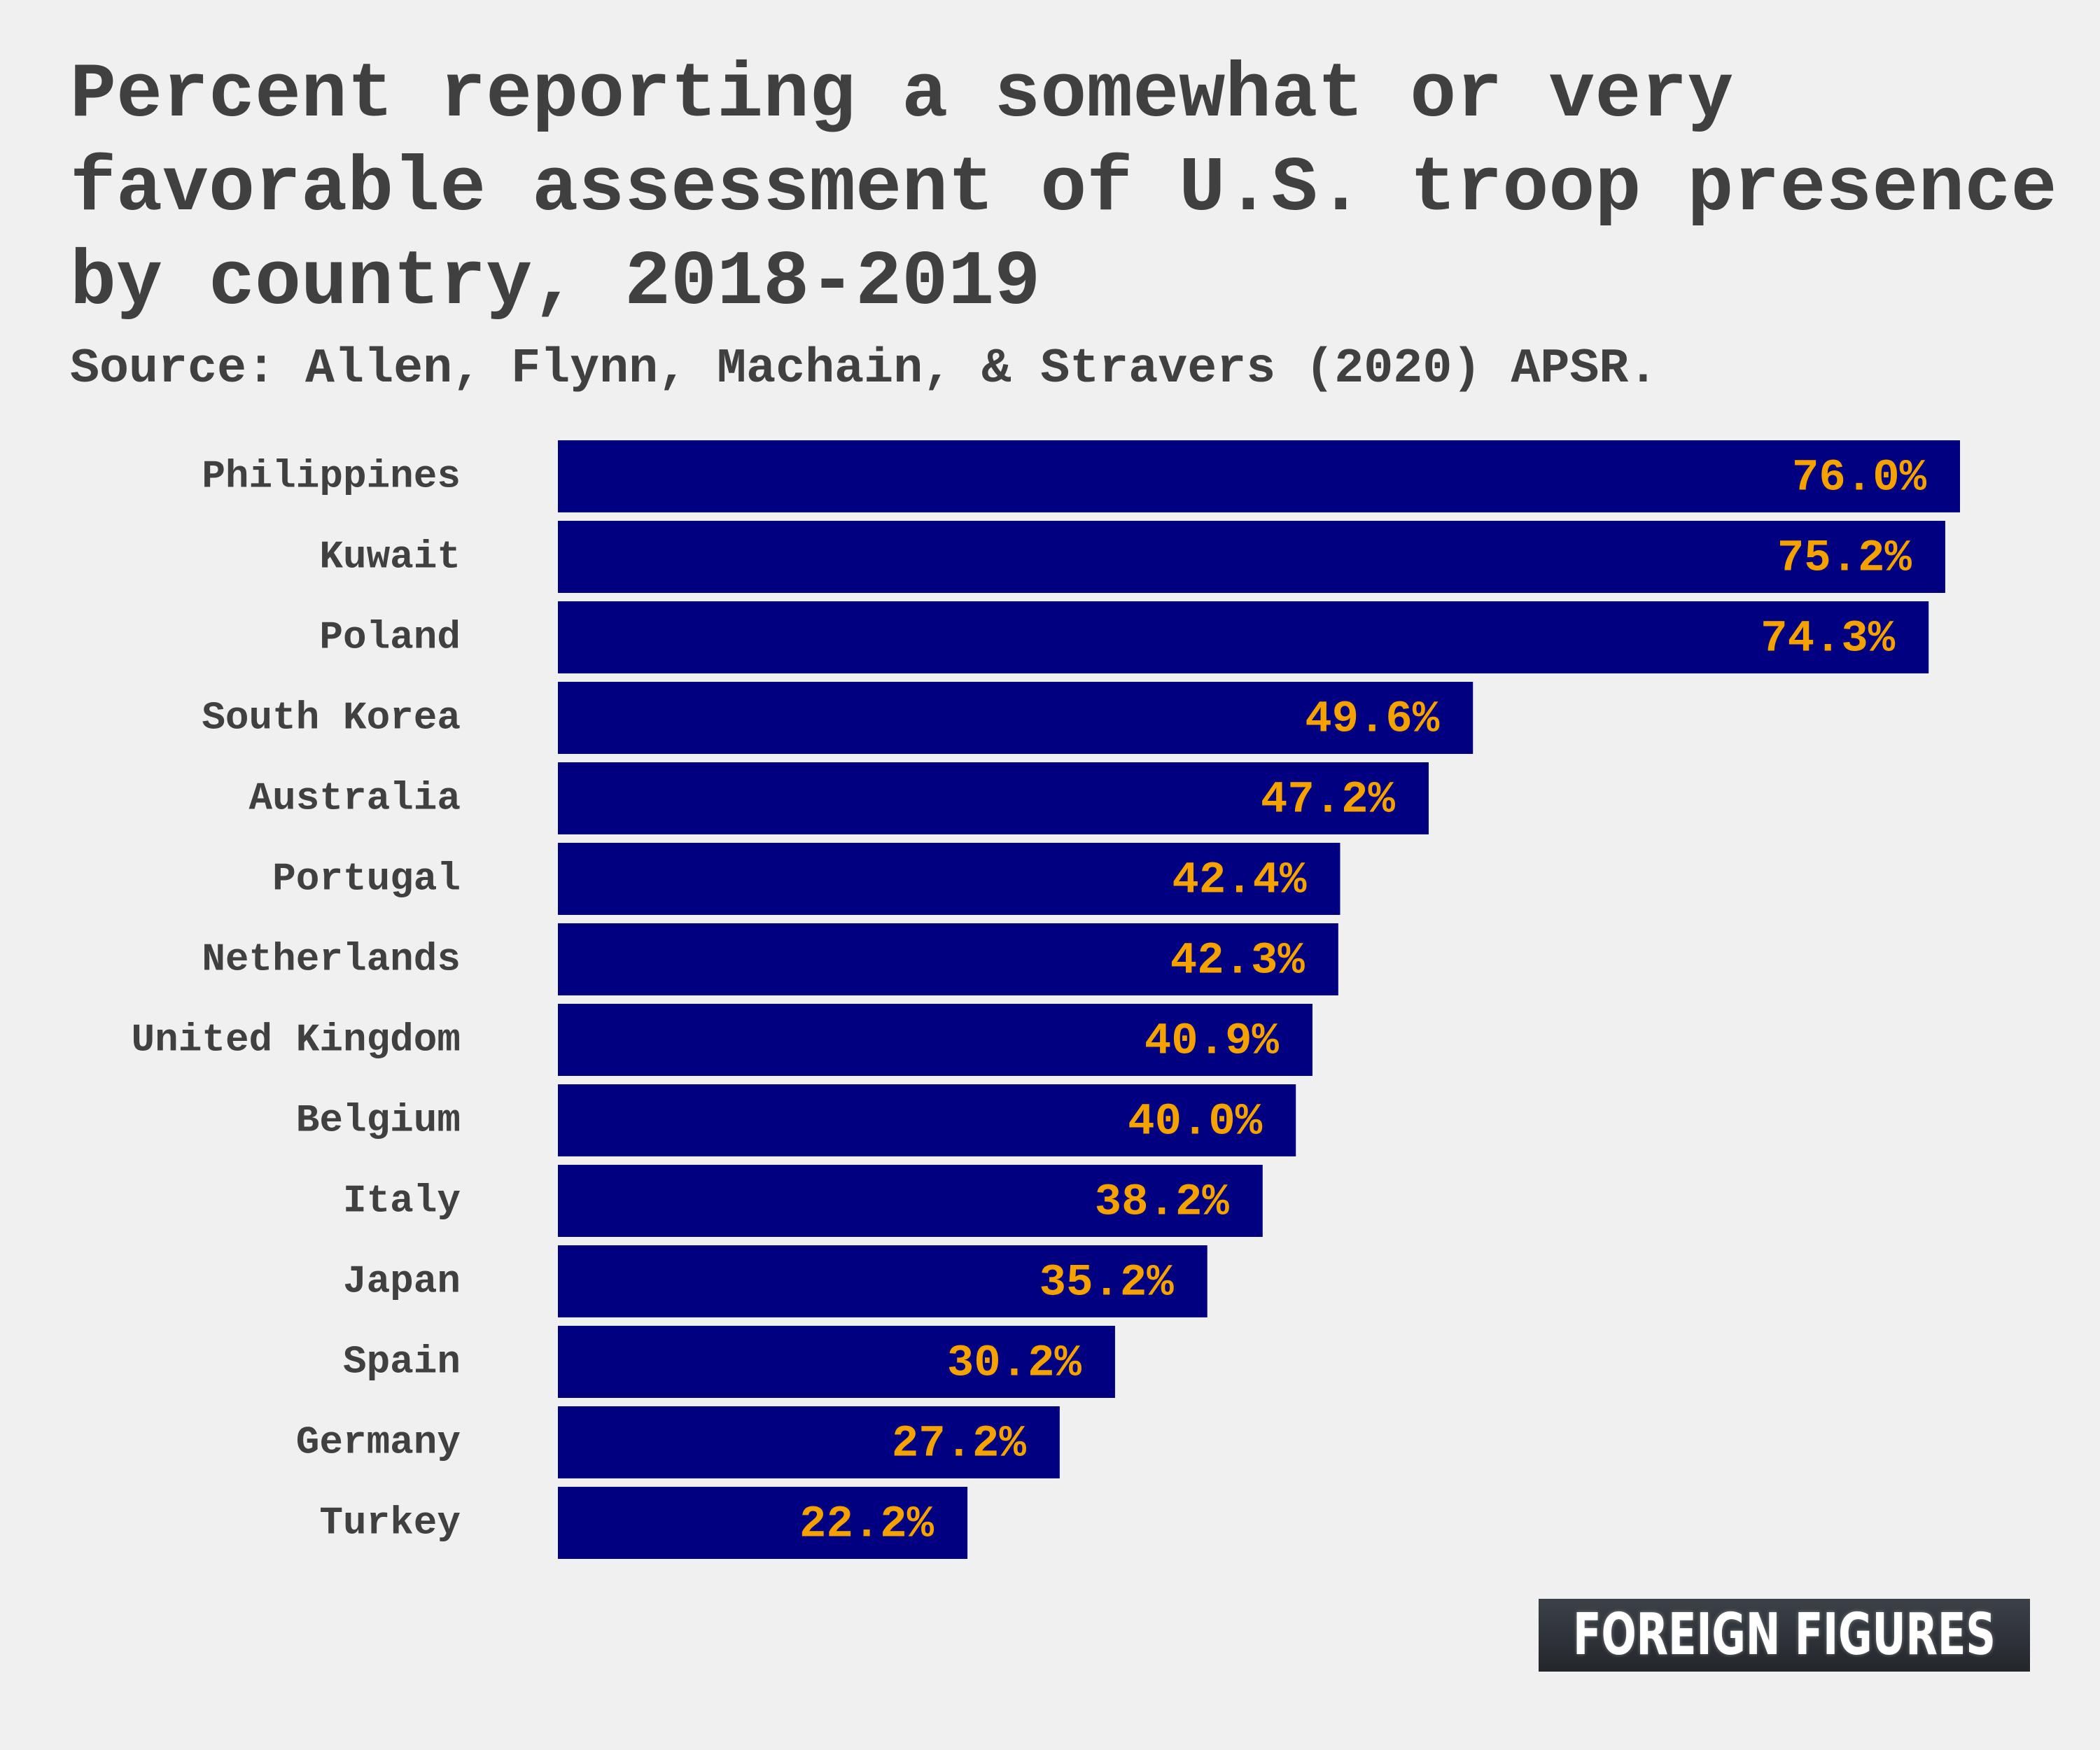  I want to click on category-label: Poland, so click(390, 637).